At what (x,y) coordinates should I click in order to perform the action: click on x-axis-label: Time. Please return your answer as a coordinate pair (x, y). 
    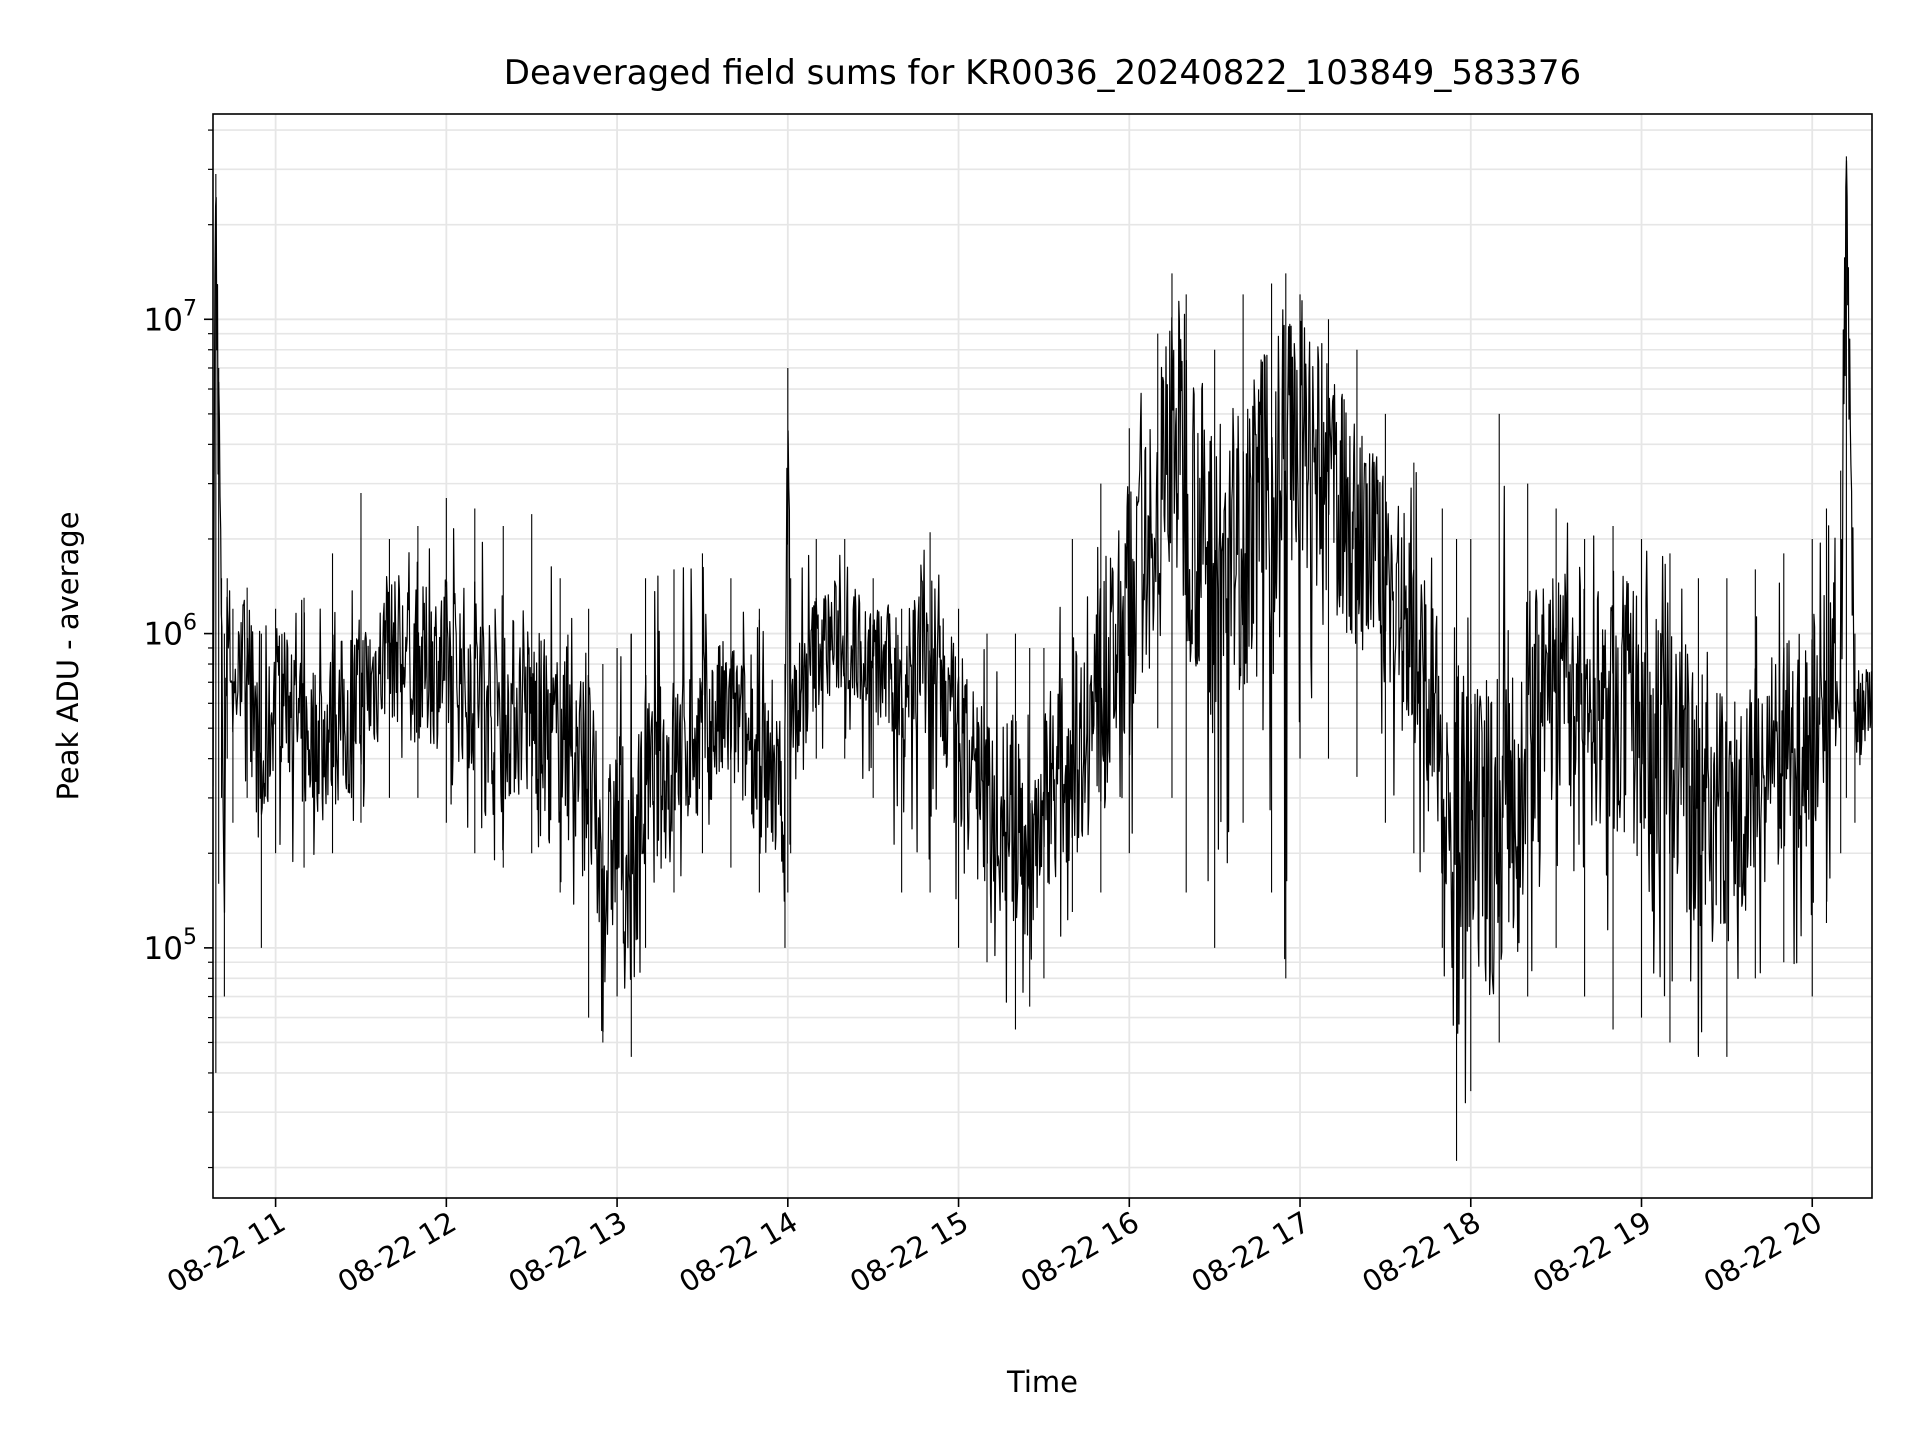
    Looking at the image, I should click on (1042, 1382).